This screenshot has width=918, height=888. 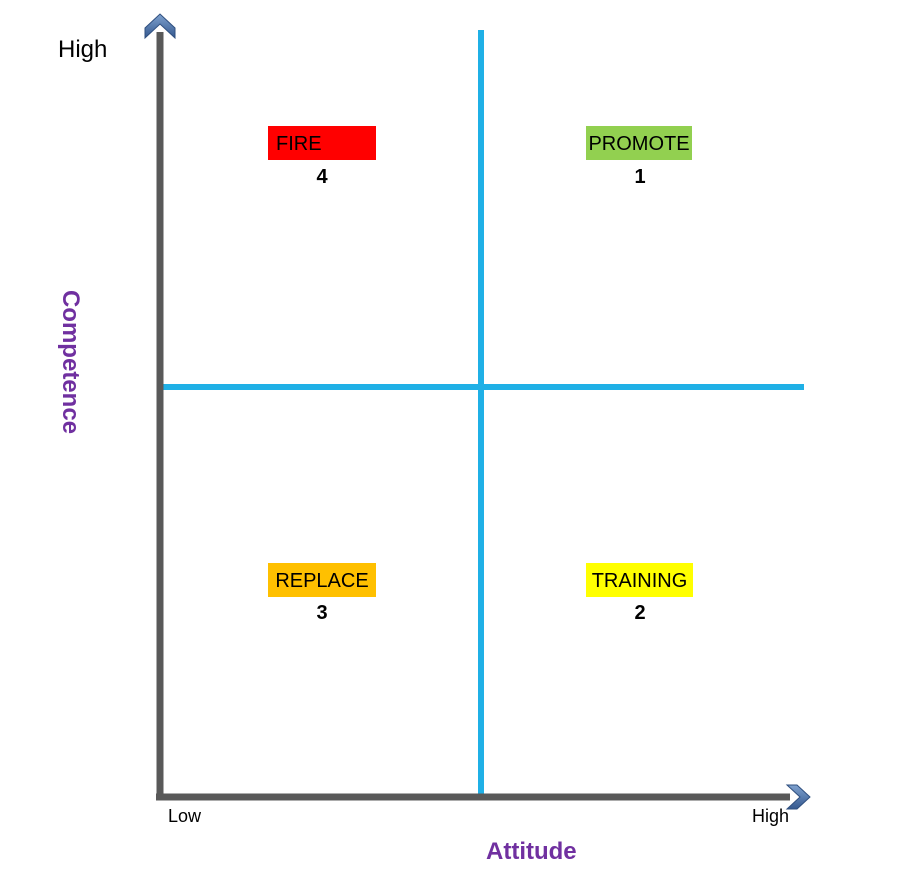 I want to click on y-axis-arrowhead-icon, so click(x=160, y=26).